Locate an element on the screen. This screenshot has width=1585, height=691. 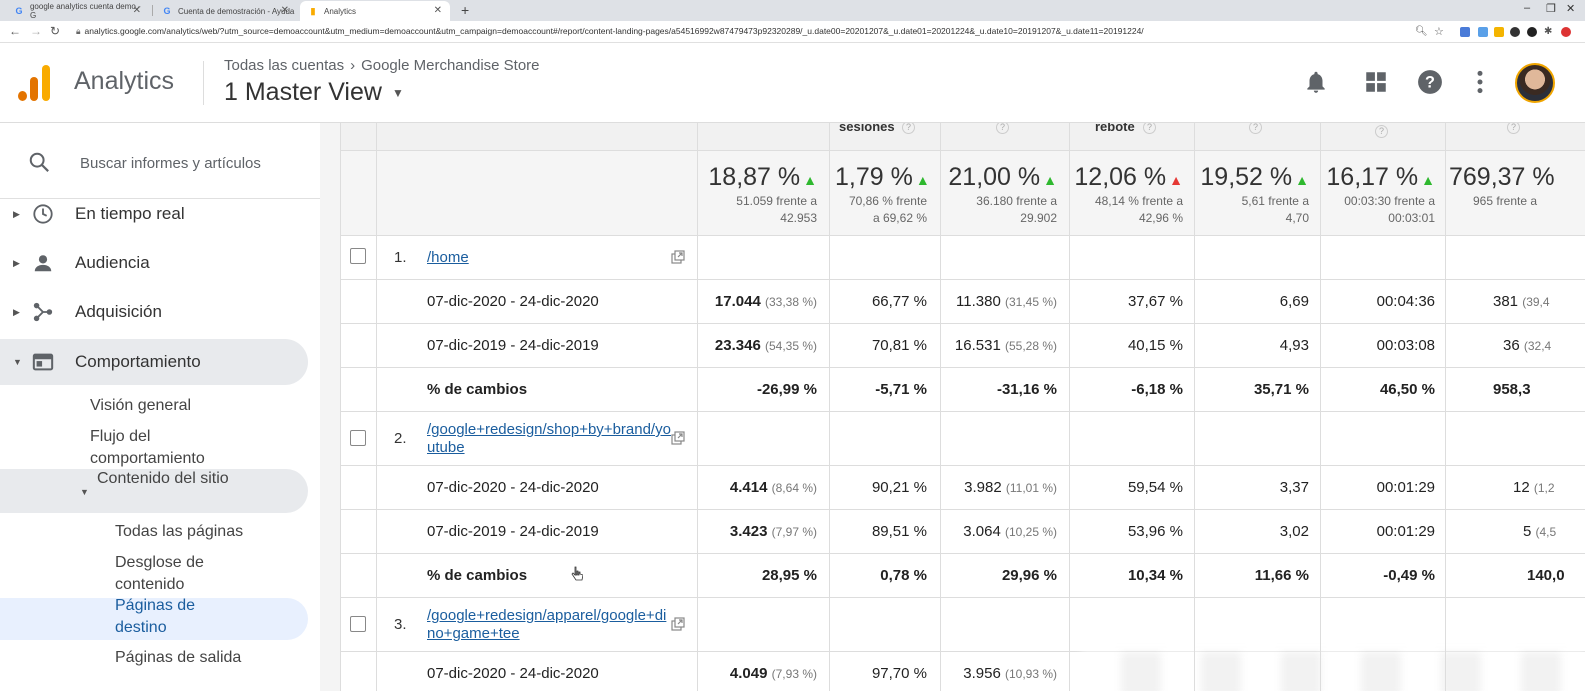
search-input is located at coordinates (190, 163).